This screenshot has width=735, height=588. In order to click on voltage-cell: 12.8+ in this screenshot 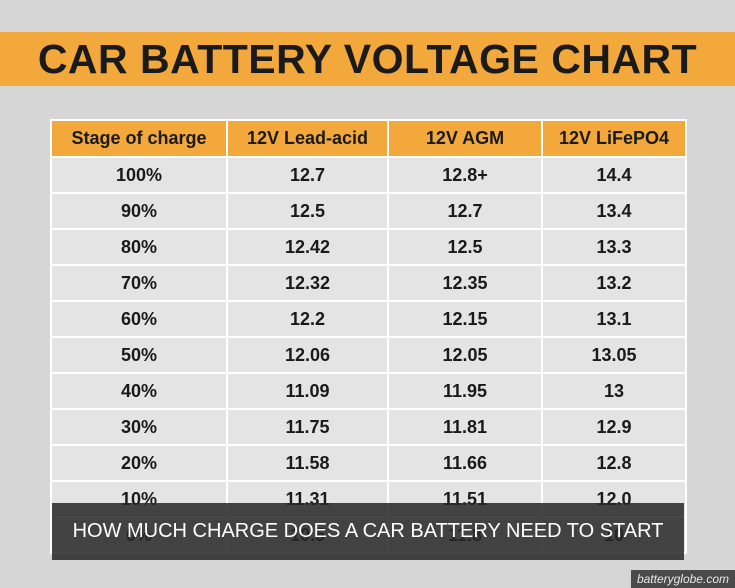, I will do `click(465, 175)`.